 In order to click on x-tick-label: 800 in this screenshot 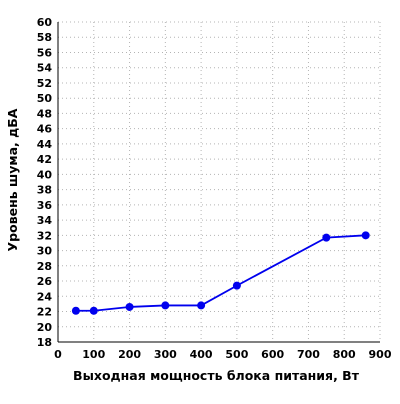, I will do `click(344, 354)`.